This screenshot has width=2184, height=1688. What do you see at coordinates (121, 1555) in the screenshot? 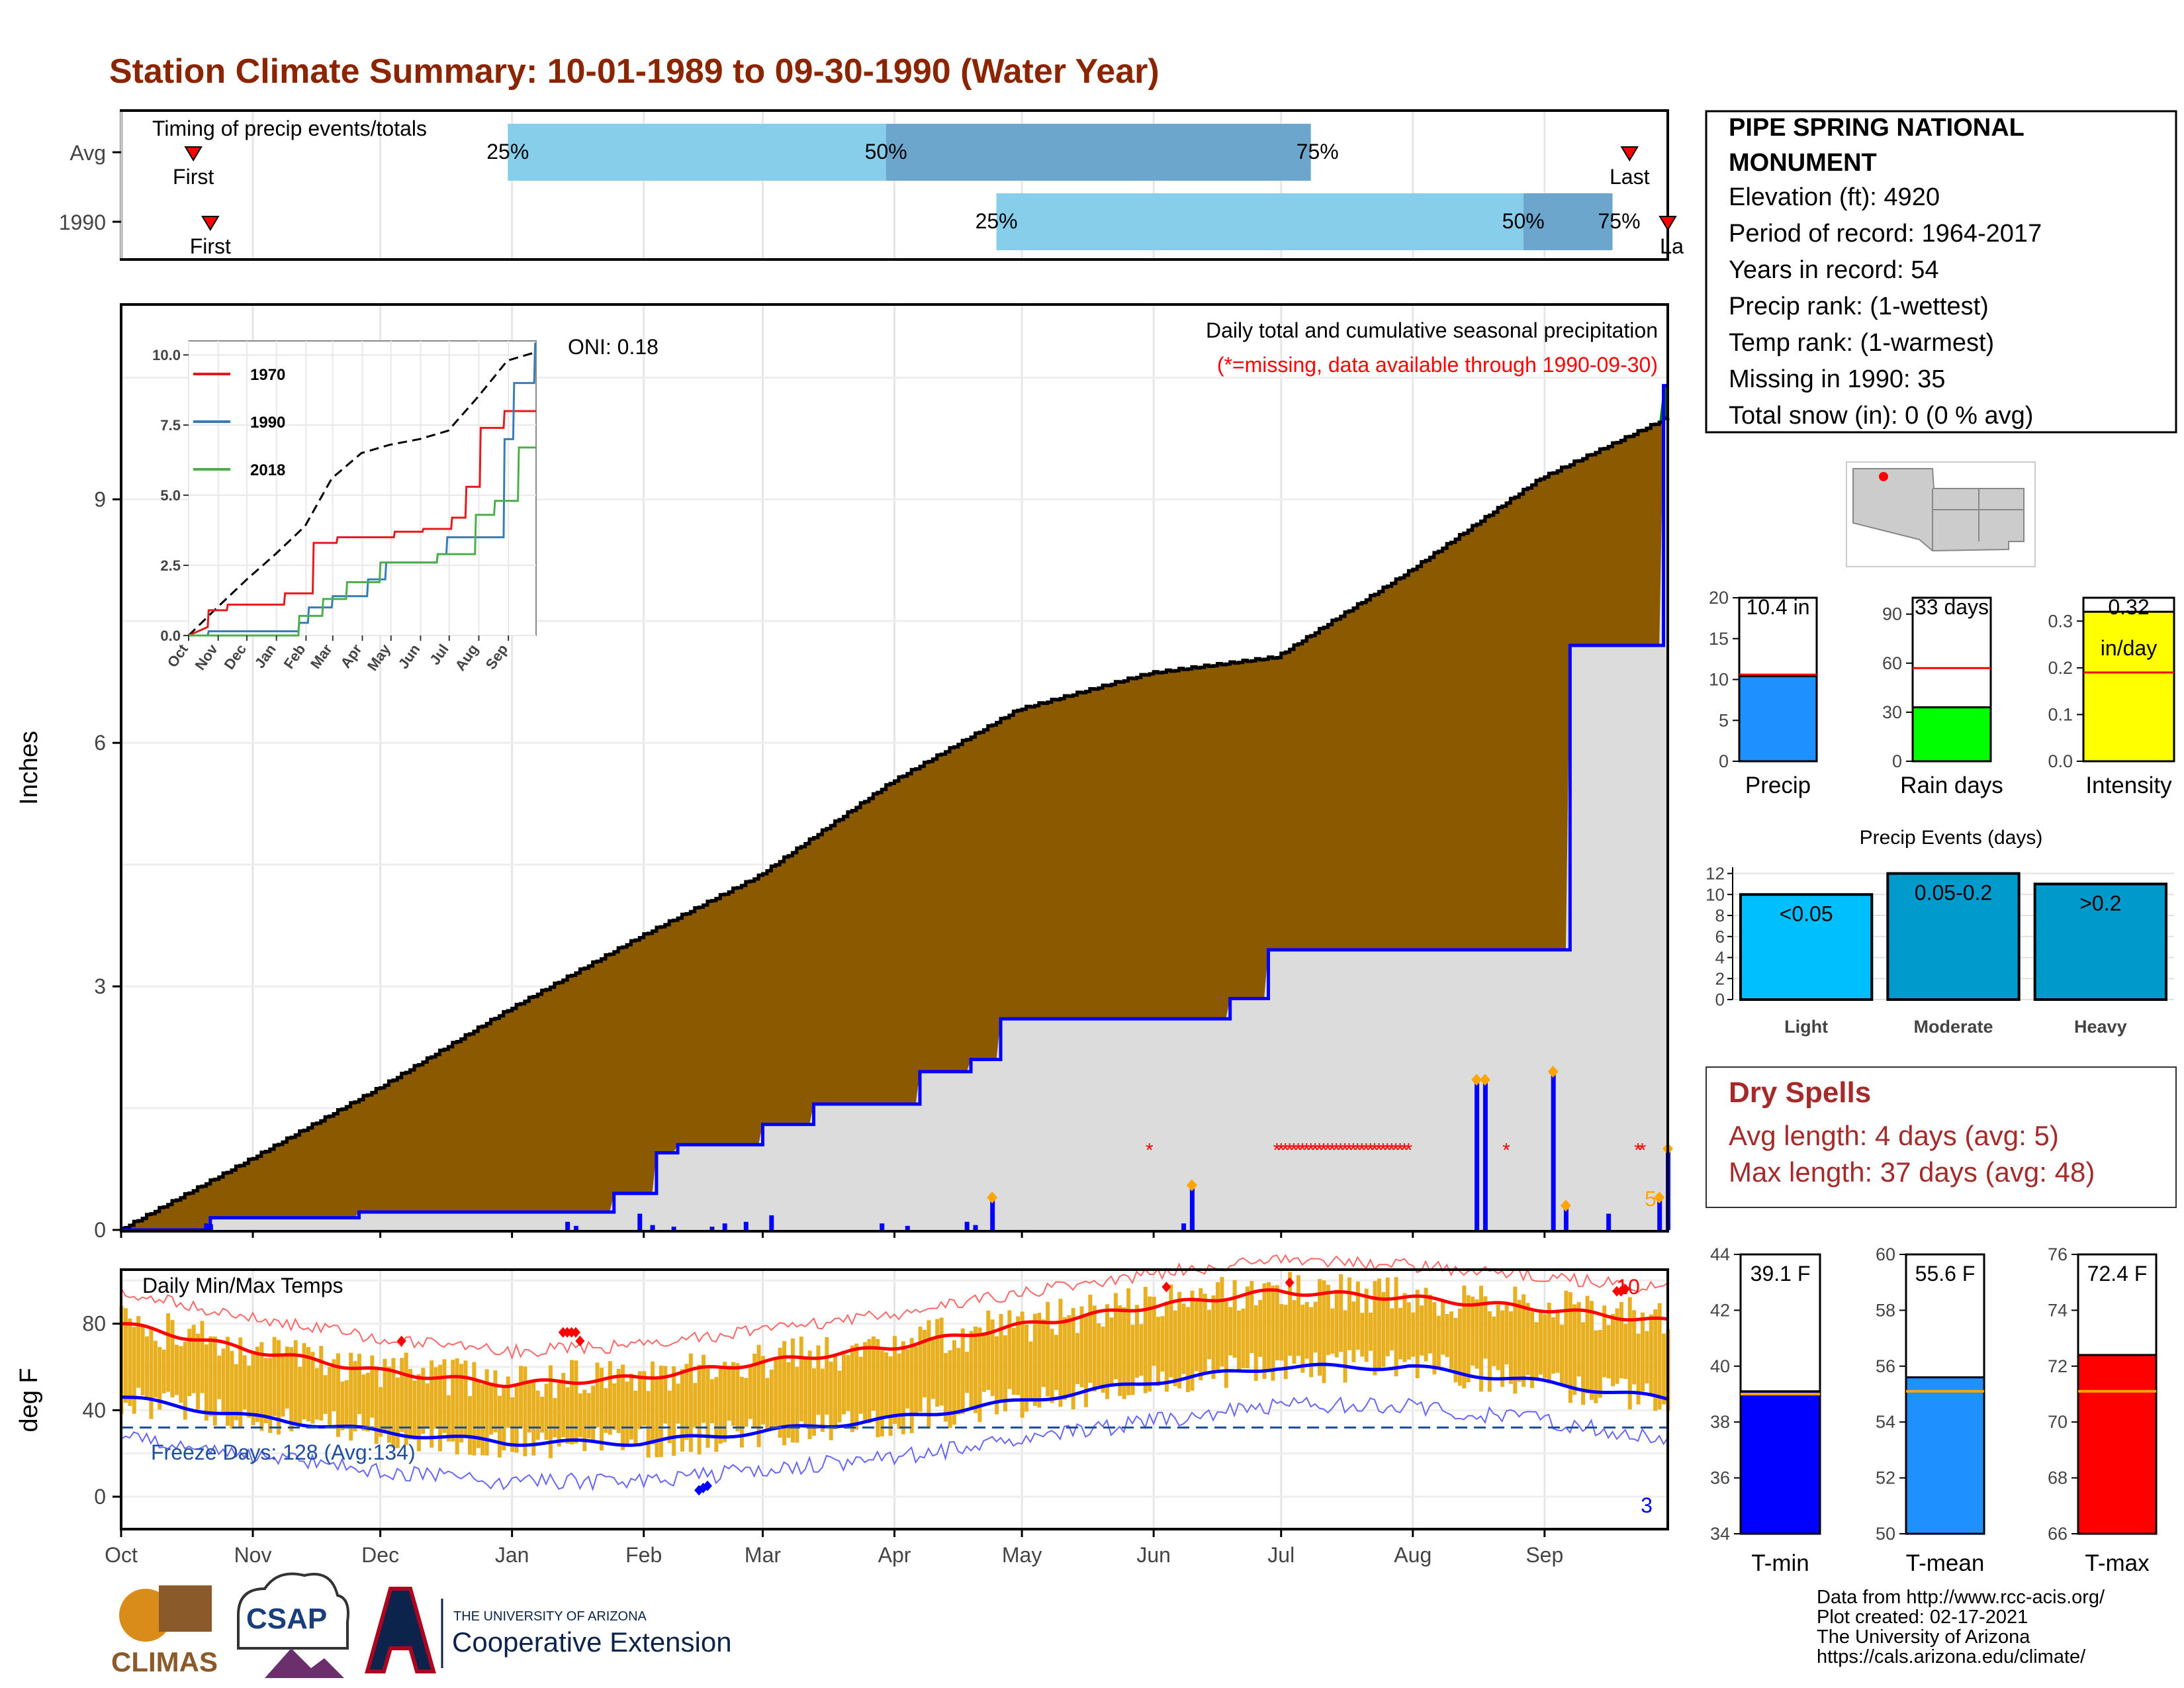
I see `month-tick-label: Oct` at bounding box center [121, 1555].